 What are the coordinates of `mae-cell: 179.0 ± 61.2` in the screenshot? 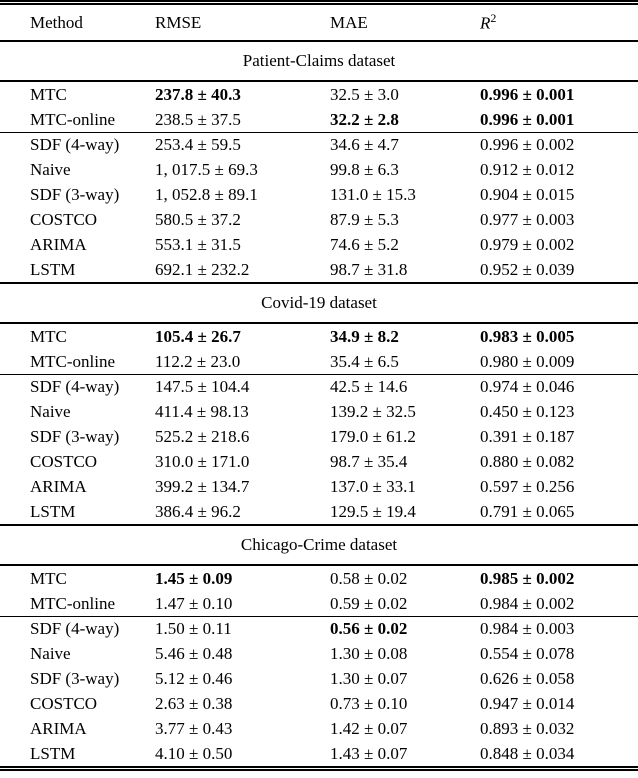 It's located at (373, 436).